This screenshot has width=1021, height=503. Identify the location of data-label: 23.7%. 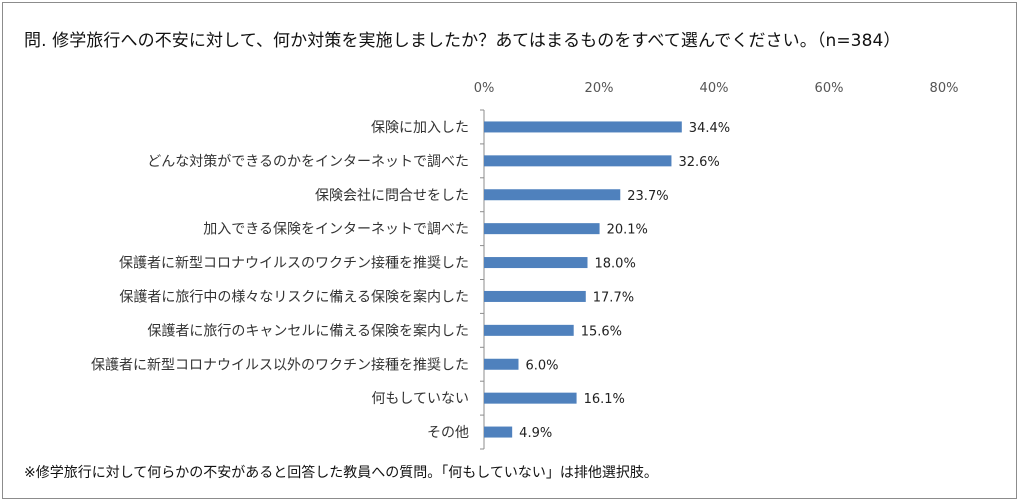
(647, 196).